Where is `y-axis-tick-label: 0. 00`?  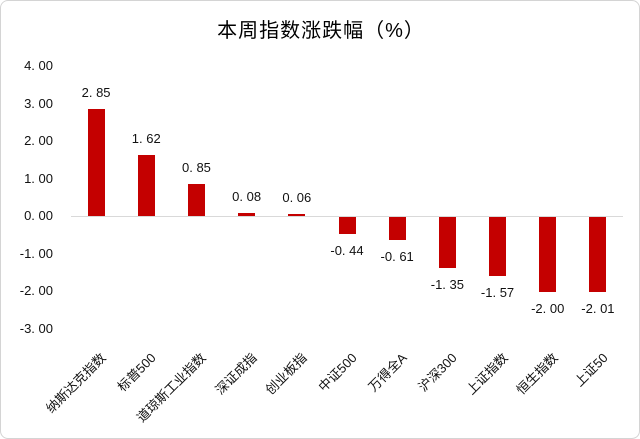
y-axis-tick-label: 0. 00 is located at coordinates (38, 215).